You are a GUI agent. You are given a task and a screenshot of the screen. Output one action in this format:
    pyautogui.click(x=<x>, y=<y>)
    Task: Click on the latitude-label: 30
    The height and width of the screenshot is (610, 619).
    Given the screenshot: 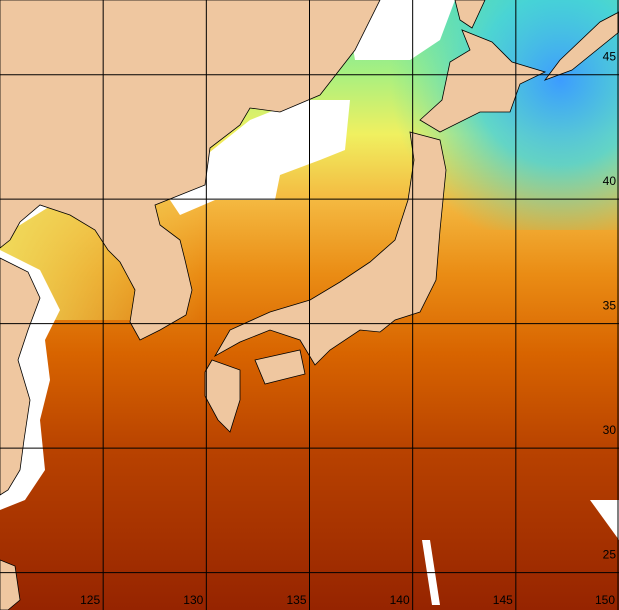 What is the action you would take?
    pyautogui.click(x=610, y=430)
    